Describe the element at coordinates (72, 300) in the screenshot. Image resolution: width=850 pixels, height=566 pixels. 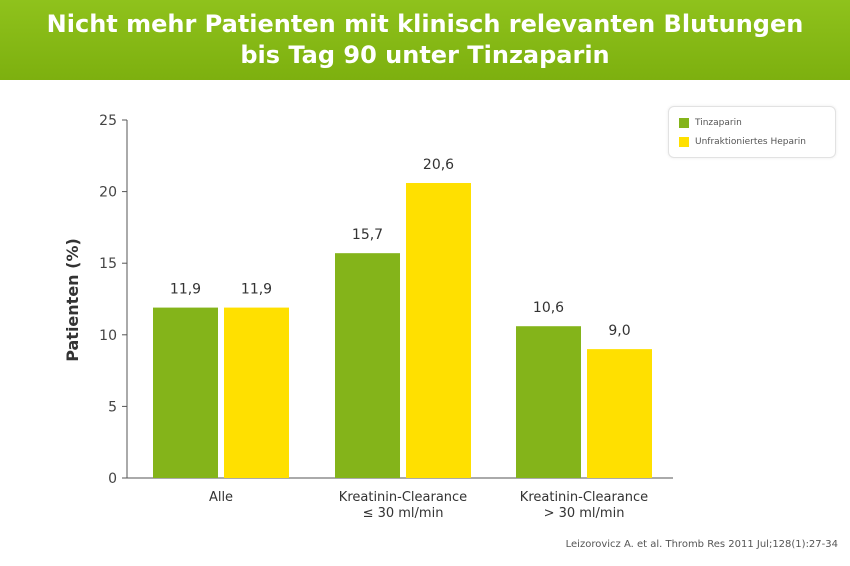
I see `y-axis-label: Patienten (%)` at that location.